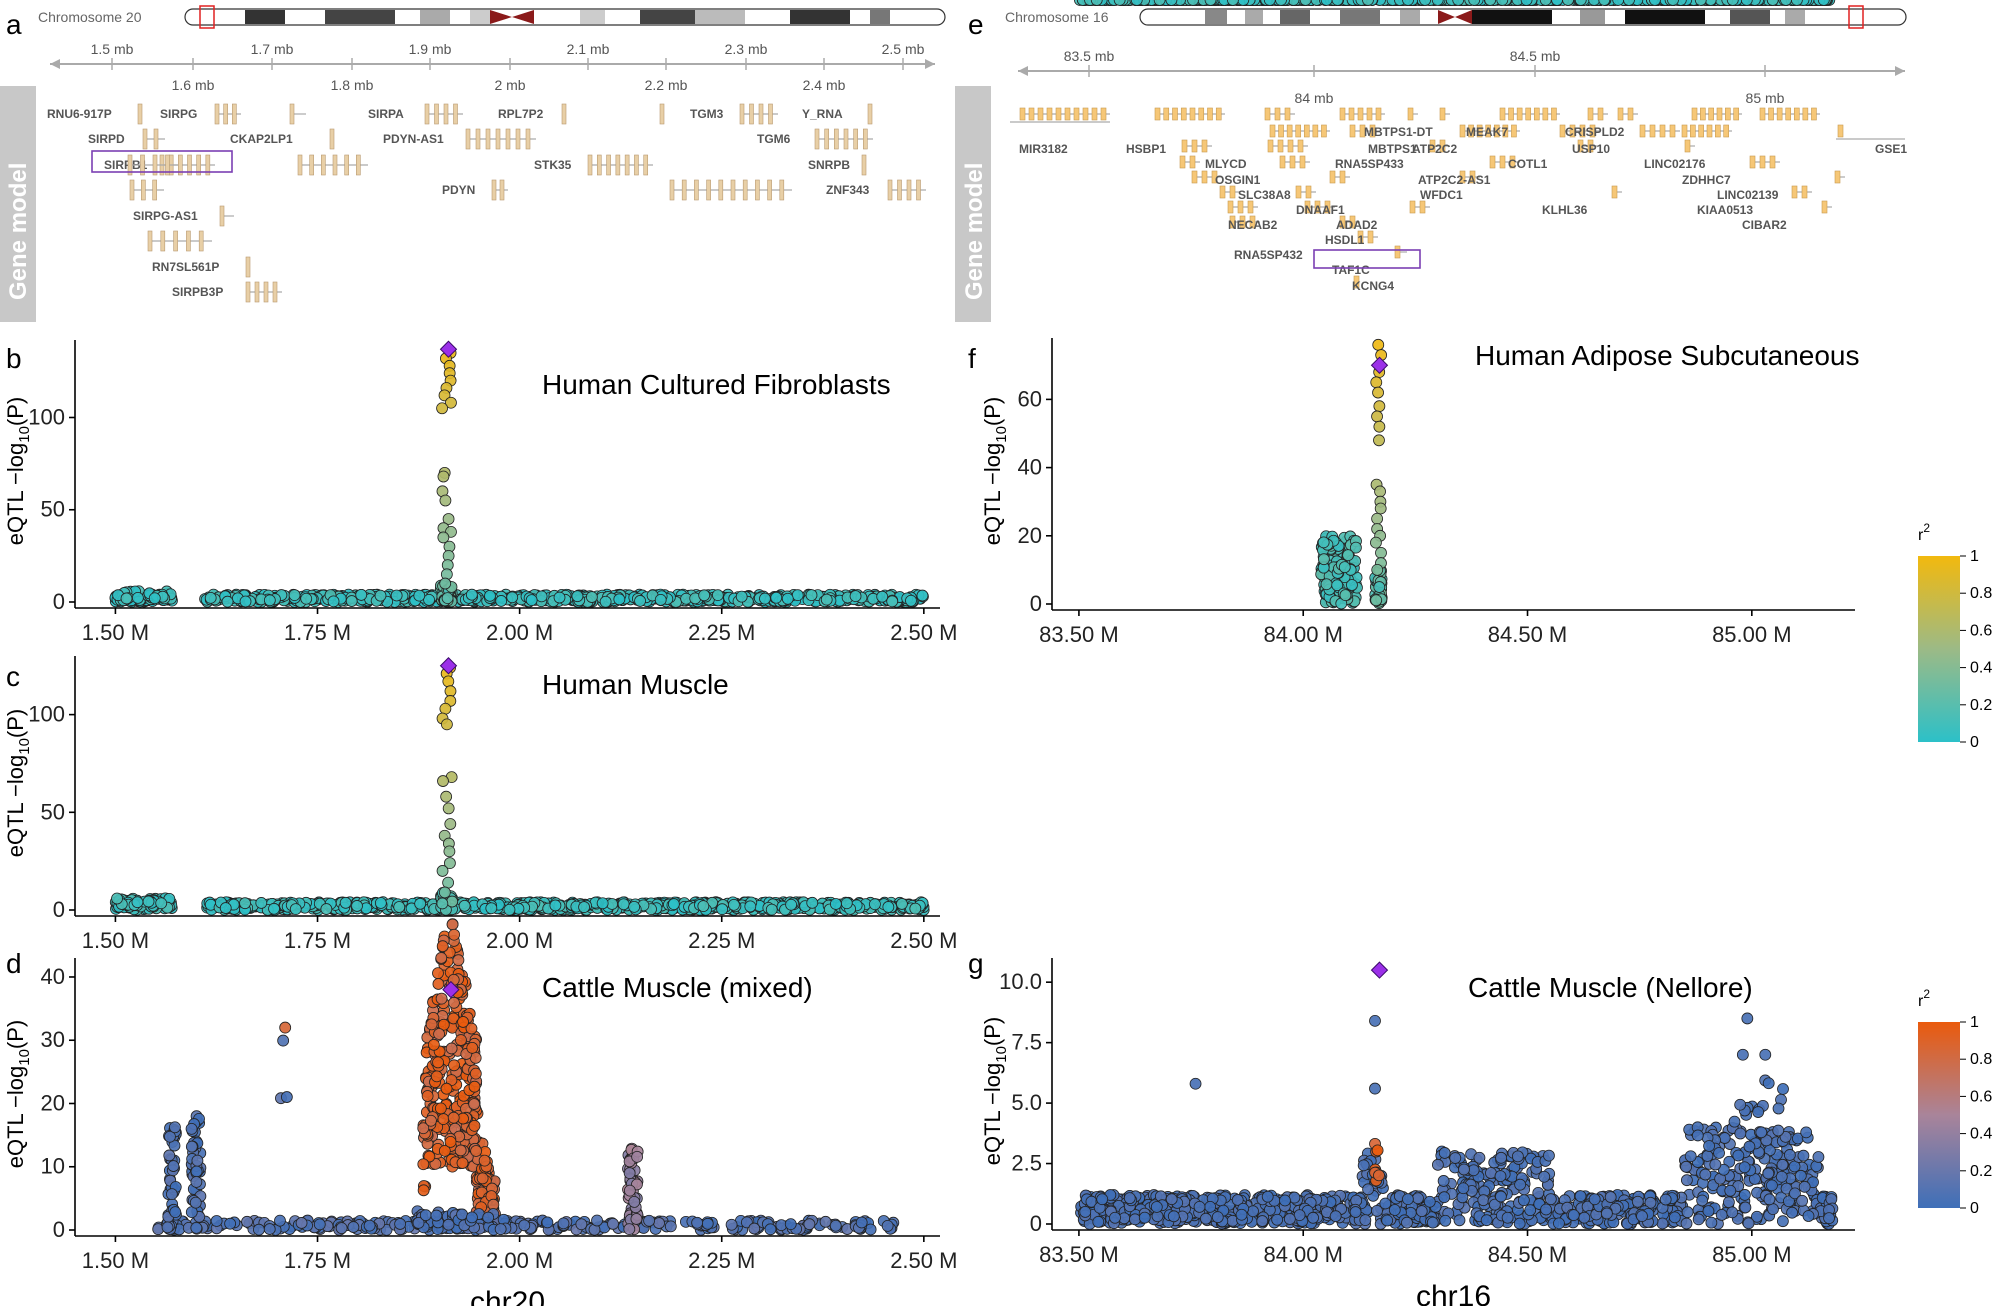 Image resolution: width=1995 pixels, height=1306 pixels. Describe the element at coordinates (519, 1260) in the screenshot. I see `x-tick-label: 2.00 M` at that location.